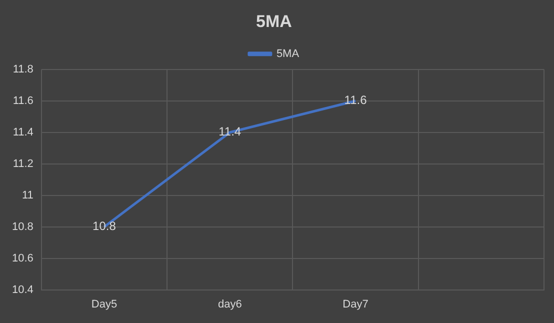 The height and width of the screenshot is (323, 554). I want to click on y-tick-label: 10.6, so click(23, 258).